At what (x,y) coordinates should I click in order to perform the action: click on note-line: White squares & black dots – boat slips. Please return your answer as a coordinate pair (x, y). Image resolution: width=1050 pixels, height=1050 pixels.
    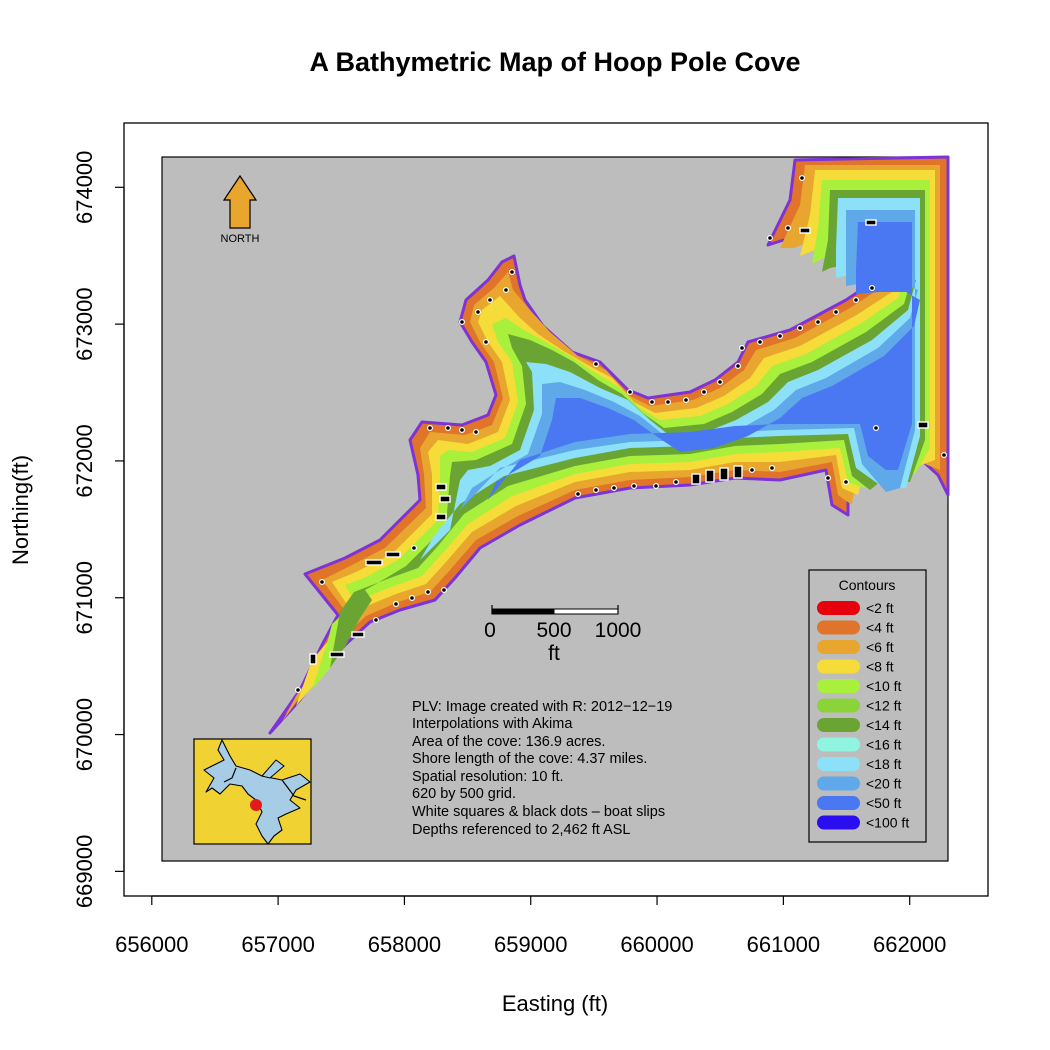
    Looking at the image, I should click on (538, 812).